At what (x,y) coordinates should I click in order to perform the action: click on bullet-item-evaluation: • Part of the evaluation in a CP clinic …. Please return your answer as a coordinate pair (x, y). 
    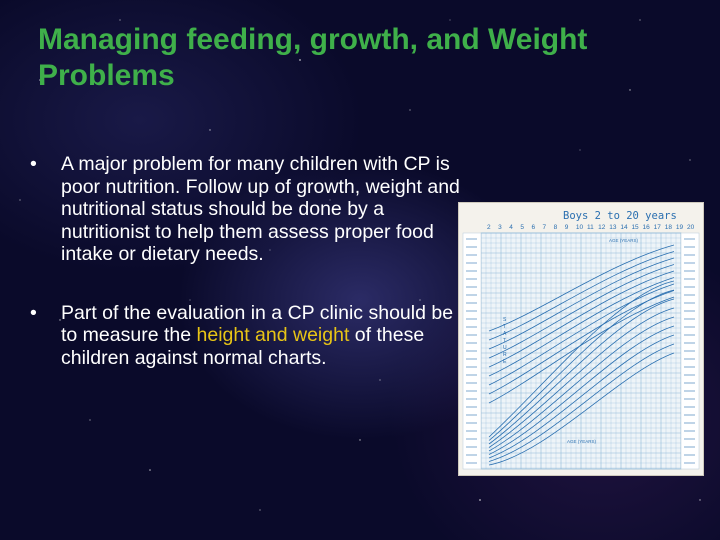
    Looking at the image, I should click on (250, 336).